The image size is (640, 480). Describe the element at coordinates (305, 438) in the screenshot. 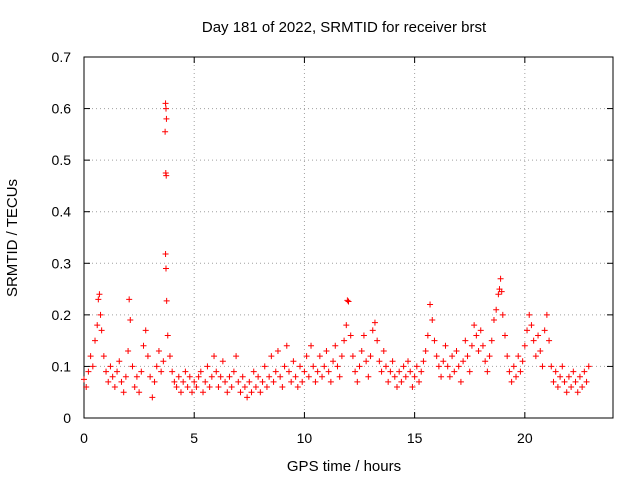

I see `x-tick-label: 10` at that location.